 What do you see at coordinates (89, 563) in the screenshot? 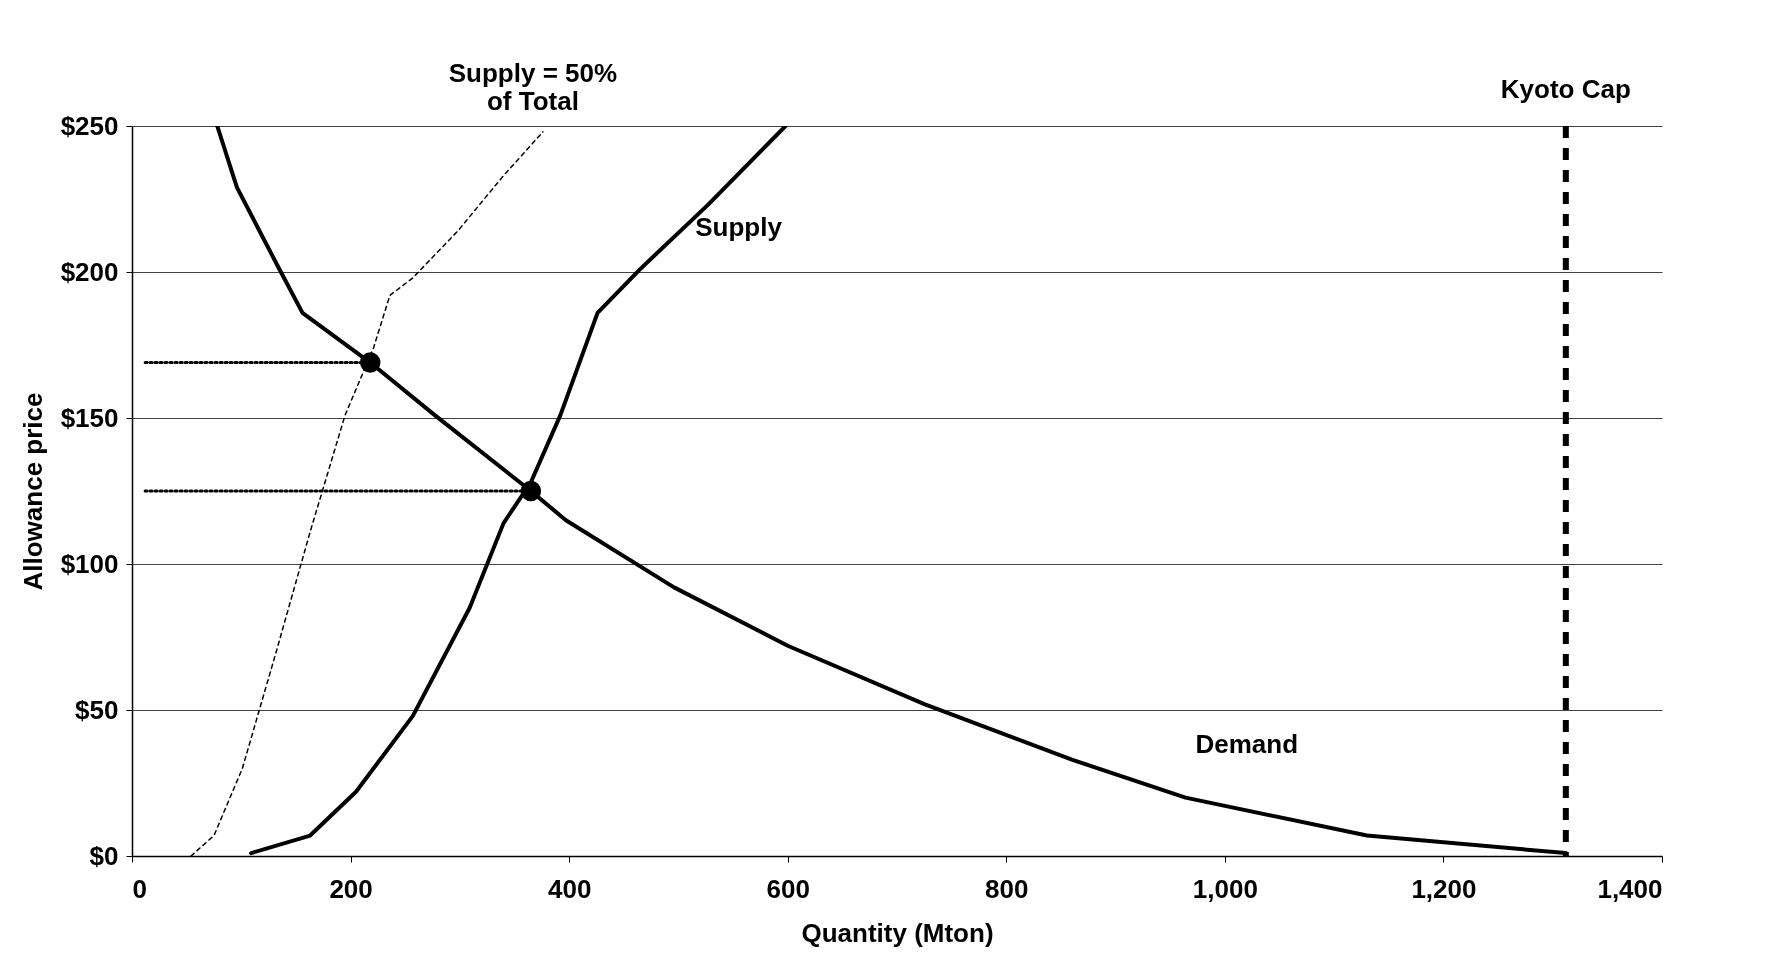
I see `y-tick-label: $100` at bounding box center [89, 563].